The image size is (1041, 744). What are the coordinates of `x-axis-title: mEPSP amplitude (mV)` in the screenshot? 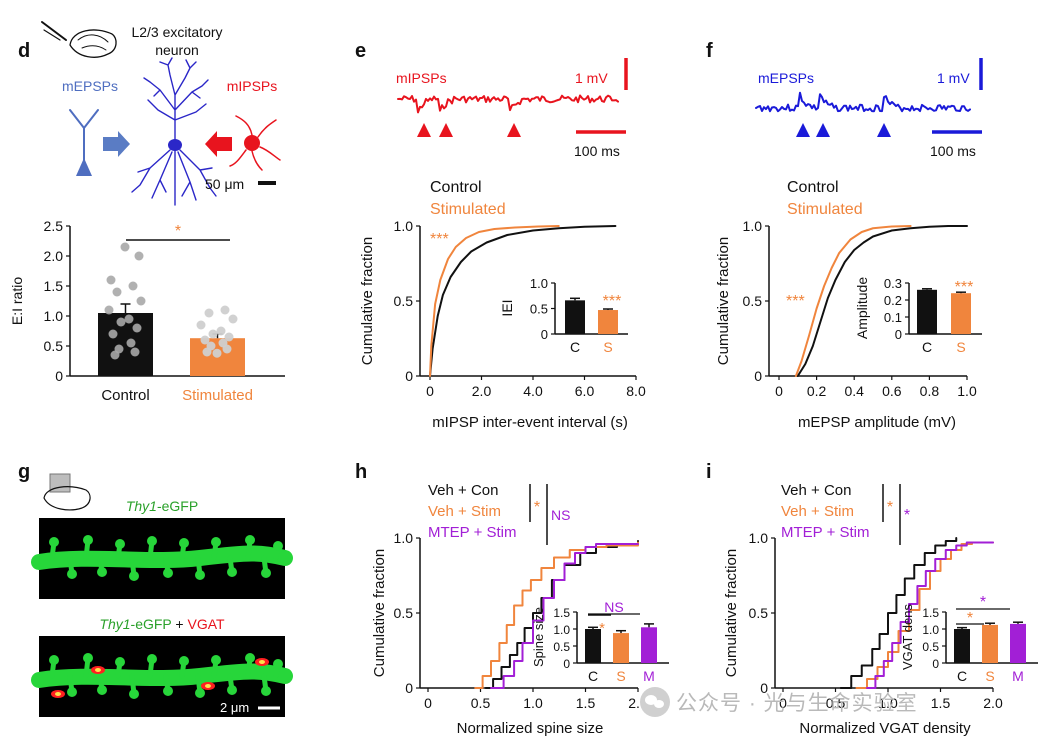 It's located at (877, 422).